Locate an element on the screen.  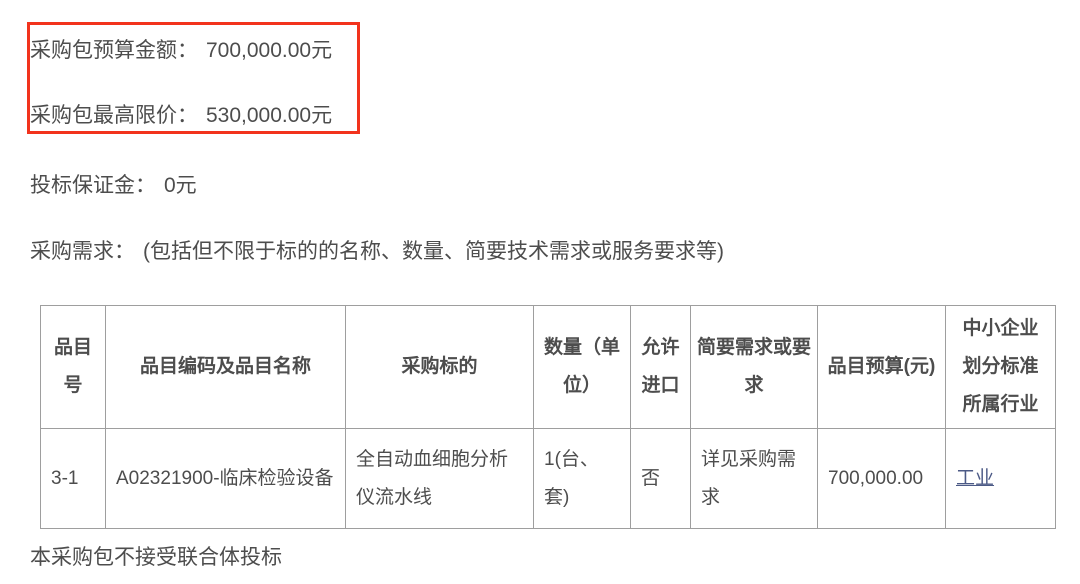
cell-item-budget: 700,000.00 is located at coordinates (881, 478).